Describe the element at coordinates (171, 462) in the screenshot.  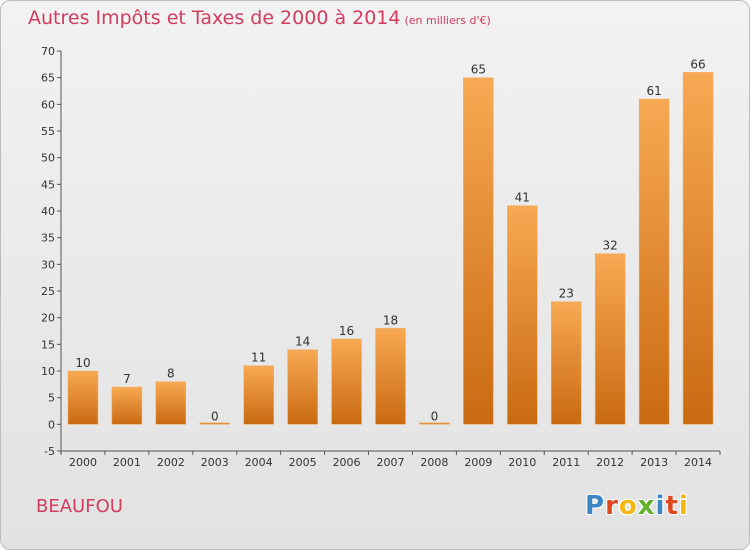
I see `x-tick-label: 2002` at that location.